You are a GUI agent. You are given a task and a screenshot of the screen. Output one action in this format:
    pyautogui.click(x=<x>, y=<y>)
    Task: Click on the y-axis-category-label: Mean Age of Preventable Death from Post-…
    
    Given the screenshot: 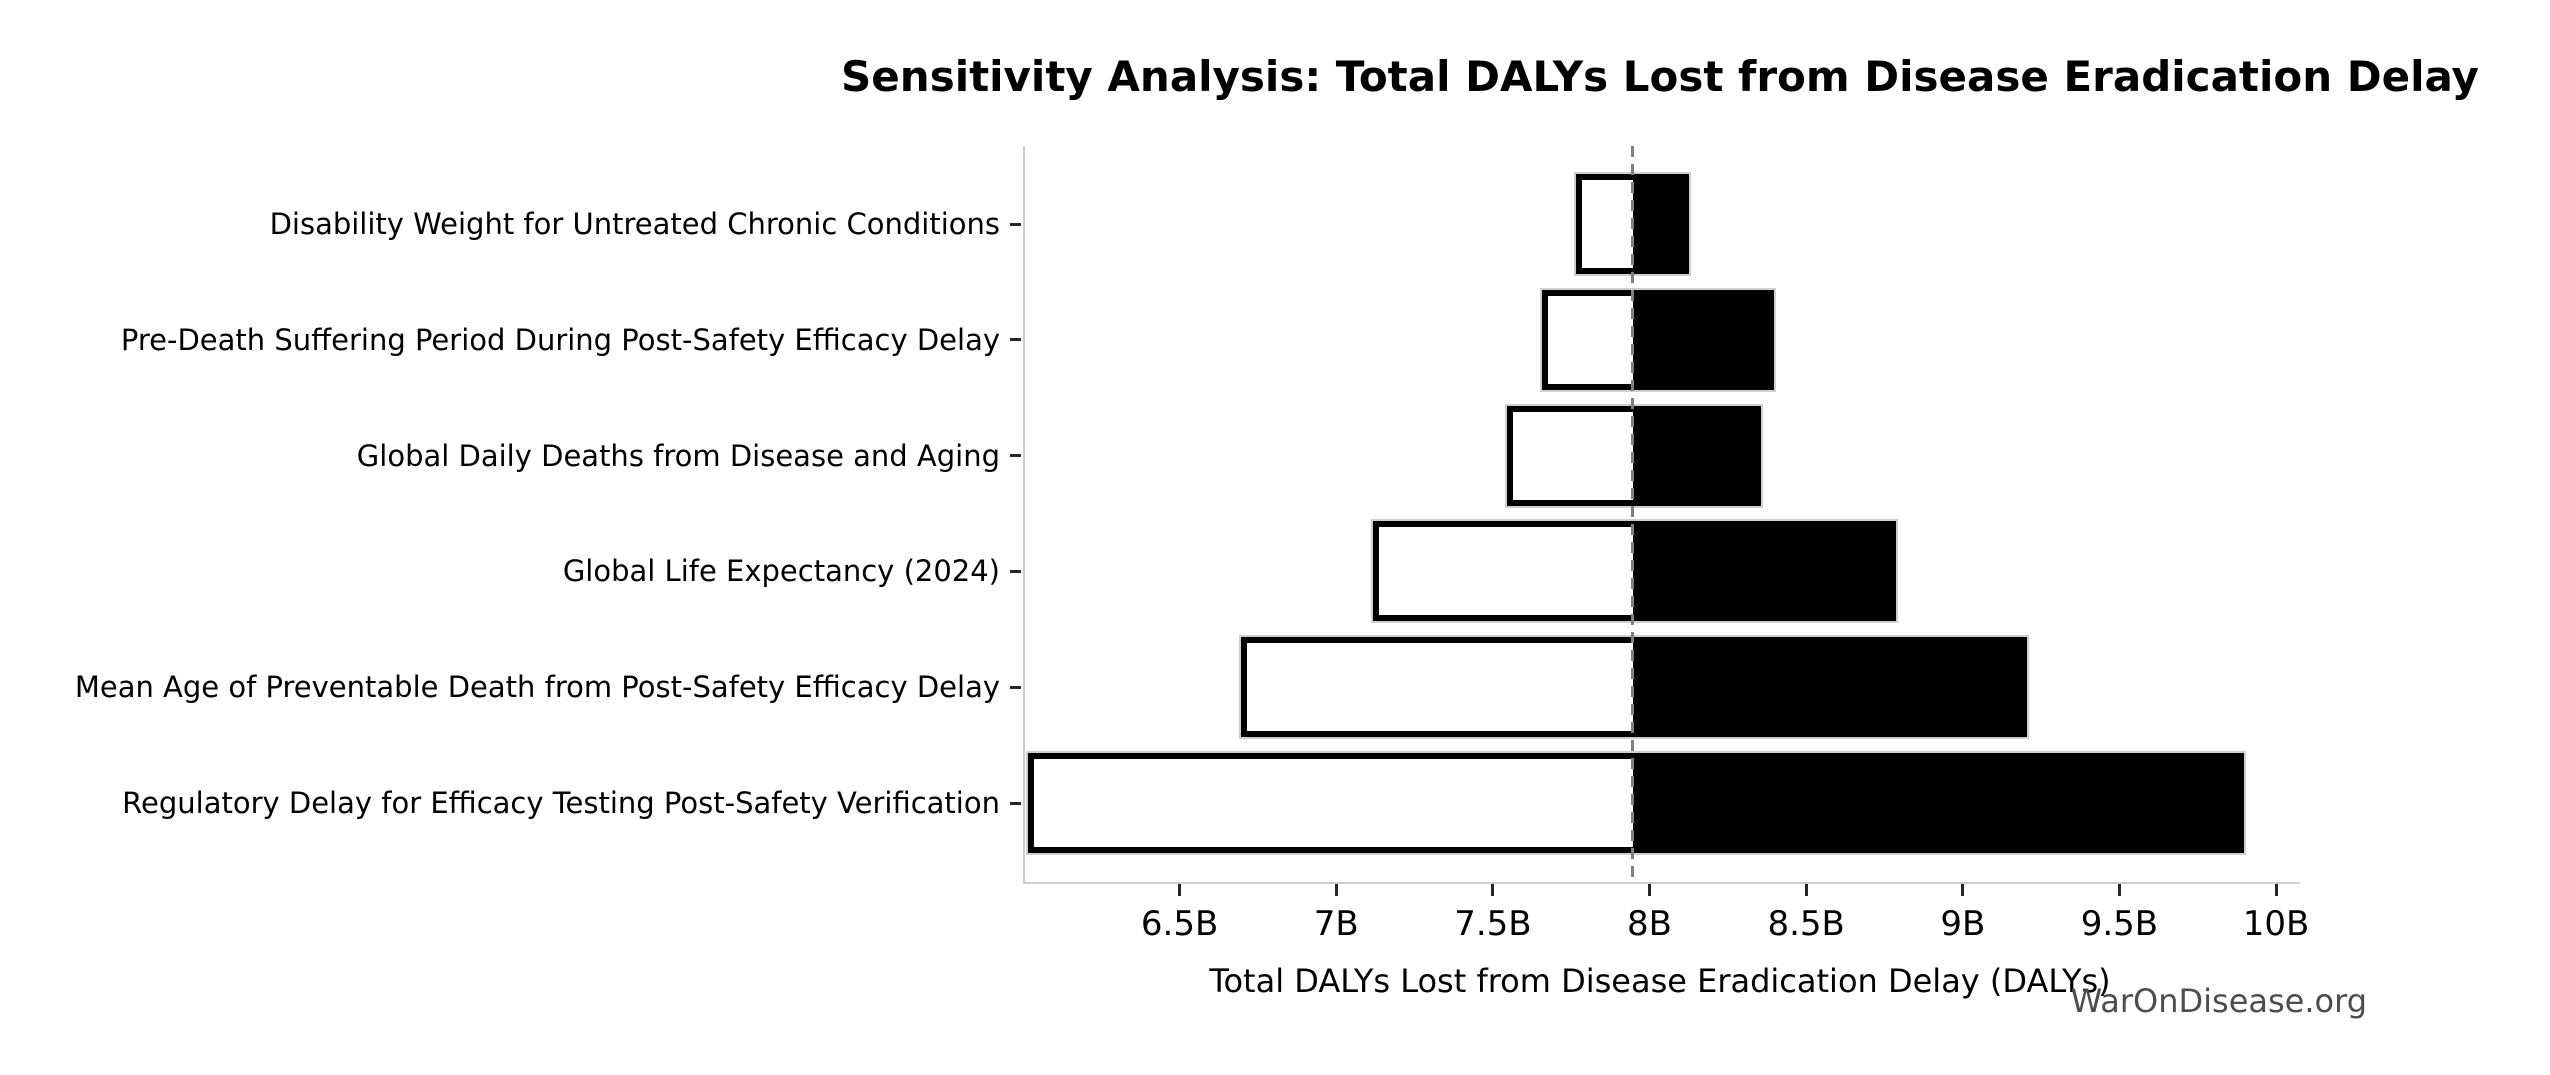 What is the action you would take?
    pyautogui.click(x=537, y=687)
    